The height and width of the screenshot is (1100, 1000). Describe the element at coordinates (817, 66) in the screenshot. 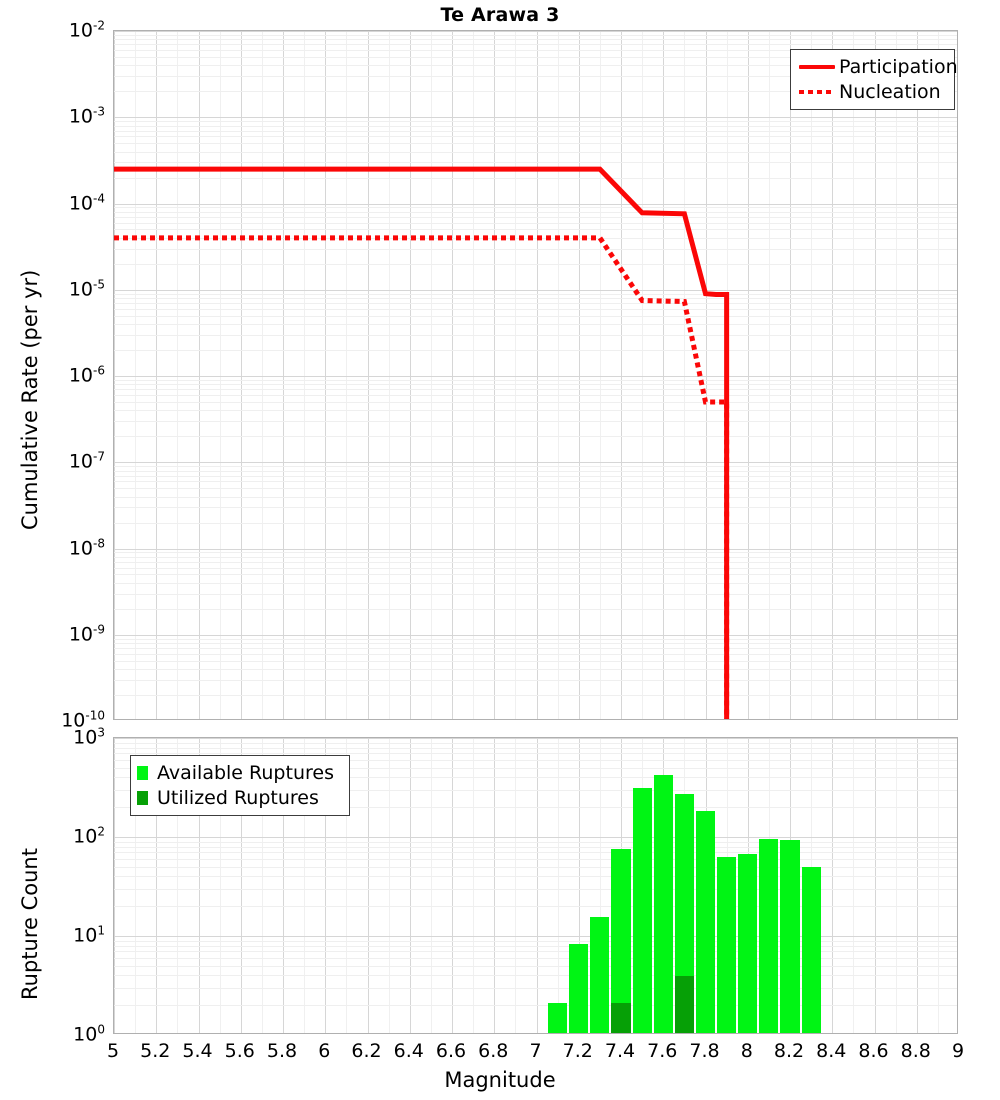

I see `participation-line-icon` at that location.